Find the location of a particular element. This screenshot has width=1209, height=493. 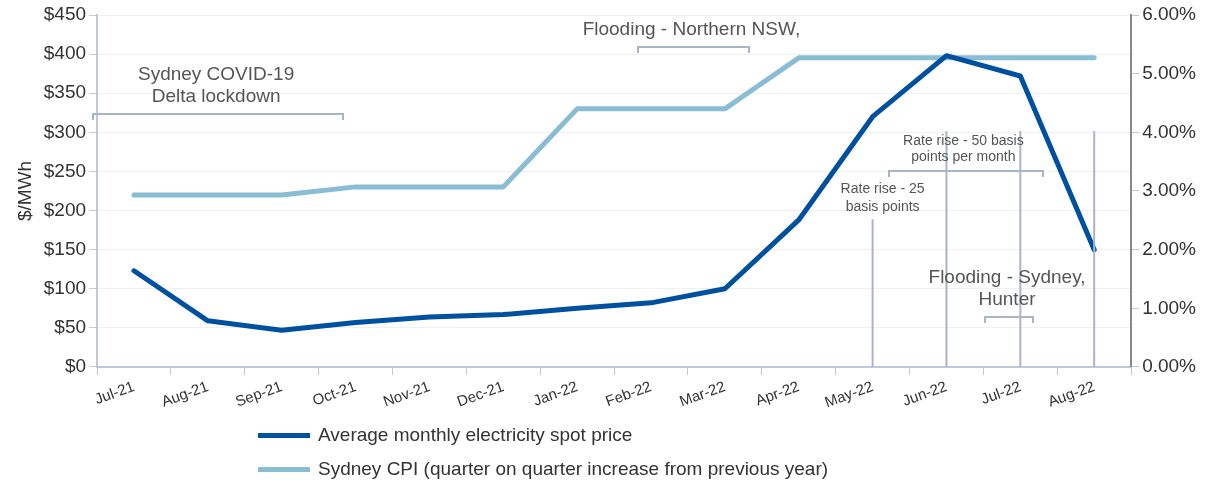

annotation: Flooding - Northern NSW, is located at coordinates (691, 29).